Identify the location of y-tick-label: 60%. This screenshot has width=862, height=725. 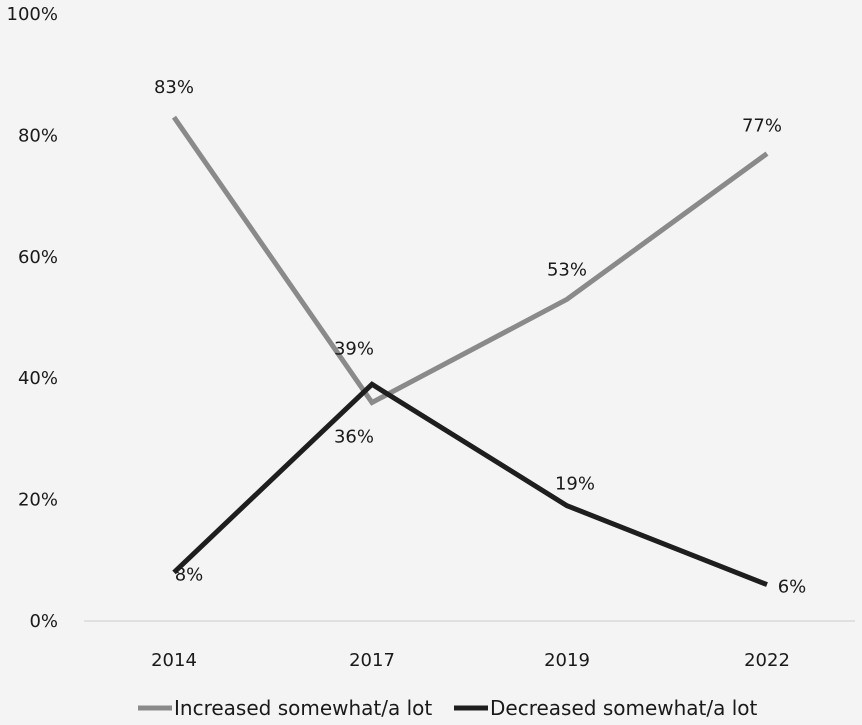
(38, 257).